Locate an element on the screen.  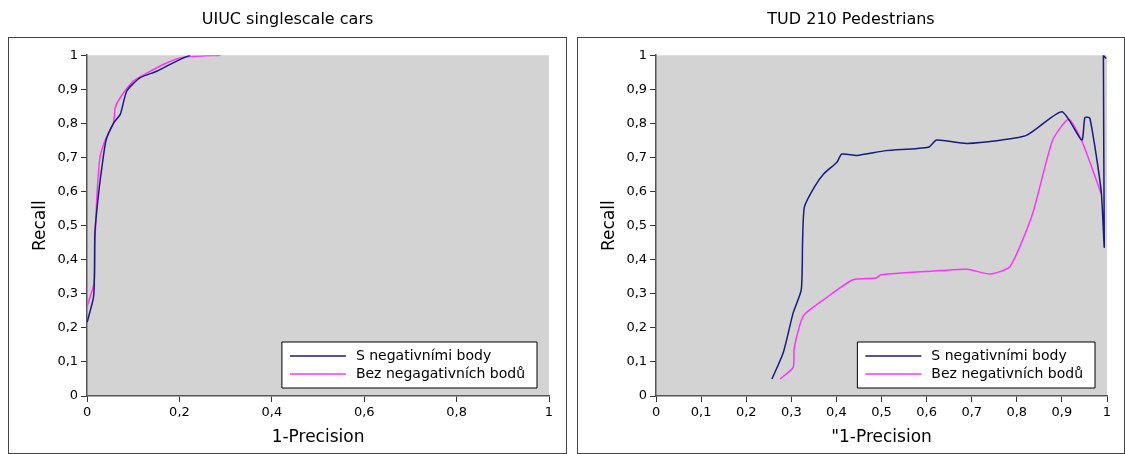
legend-label: Bez negativních bodů is located at coordinates (1007, 372).